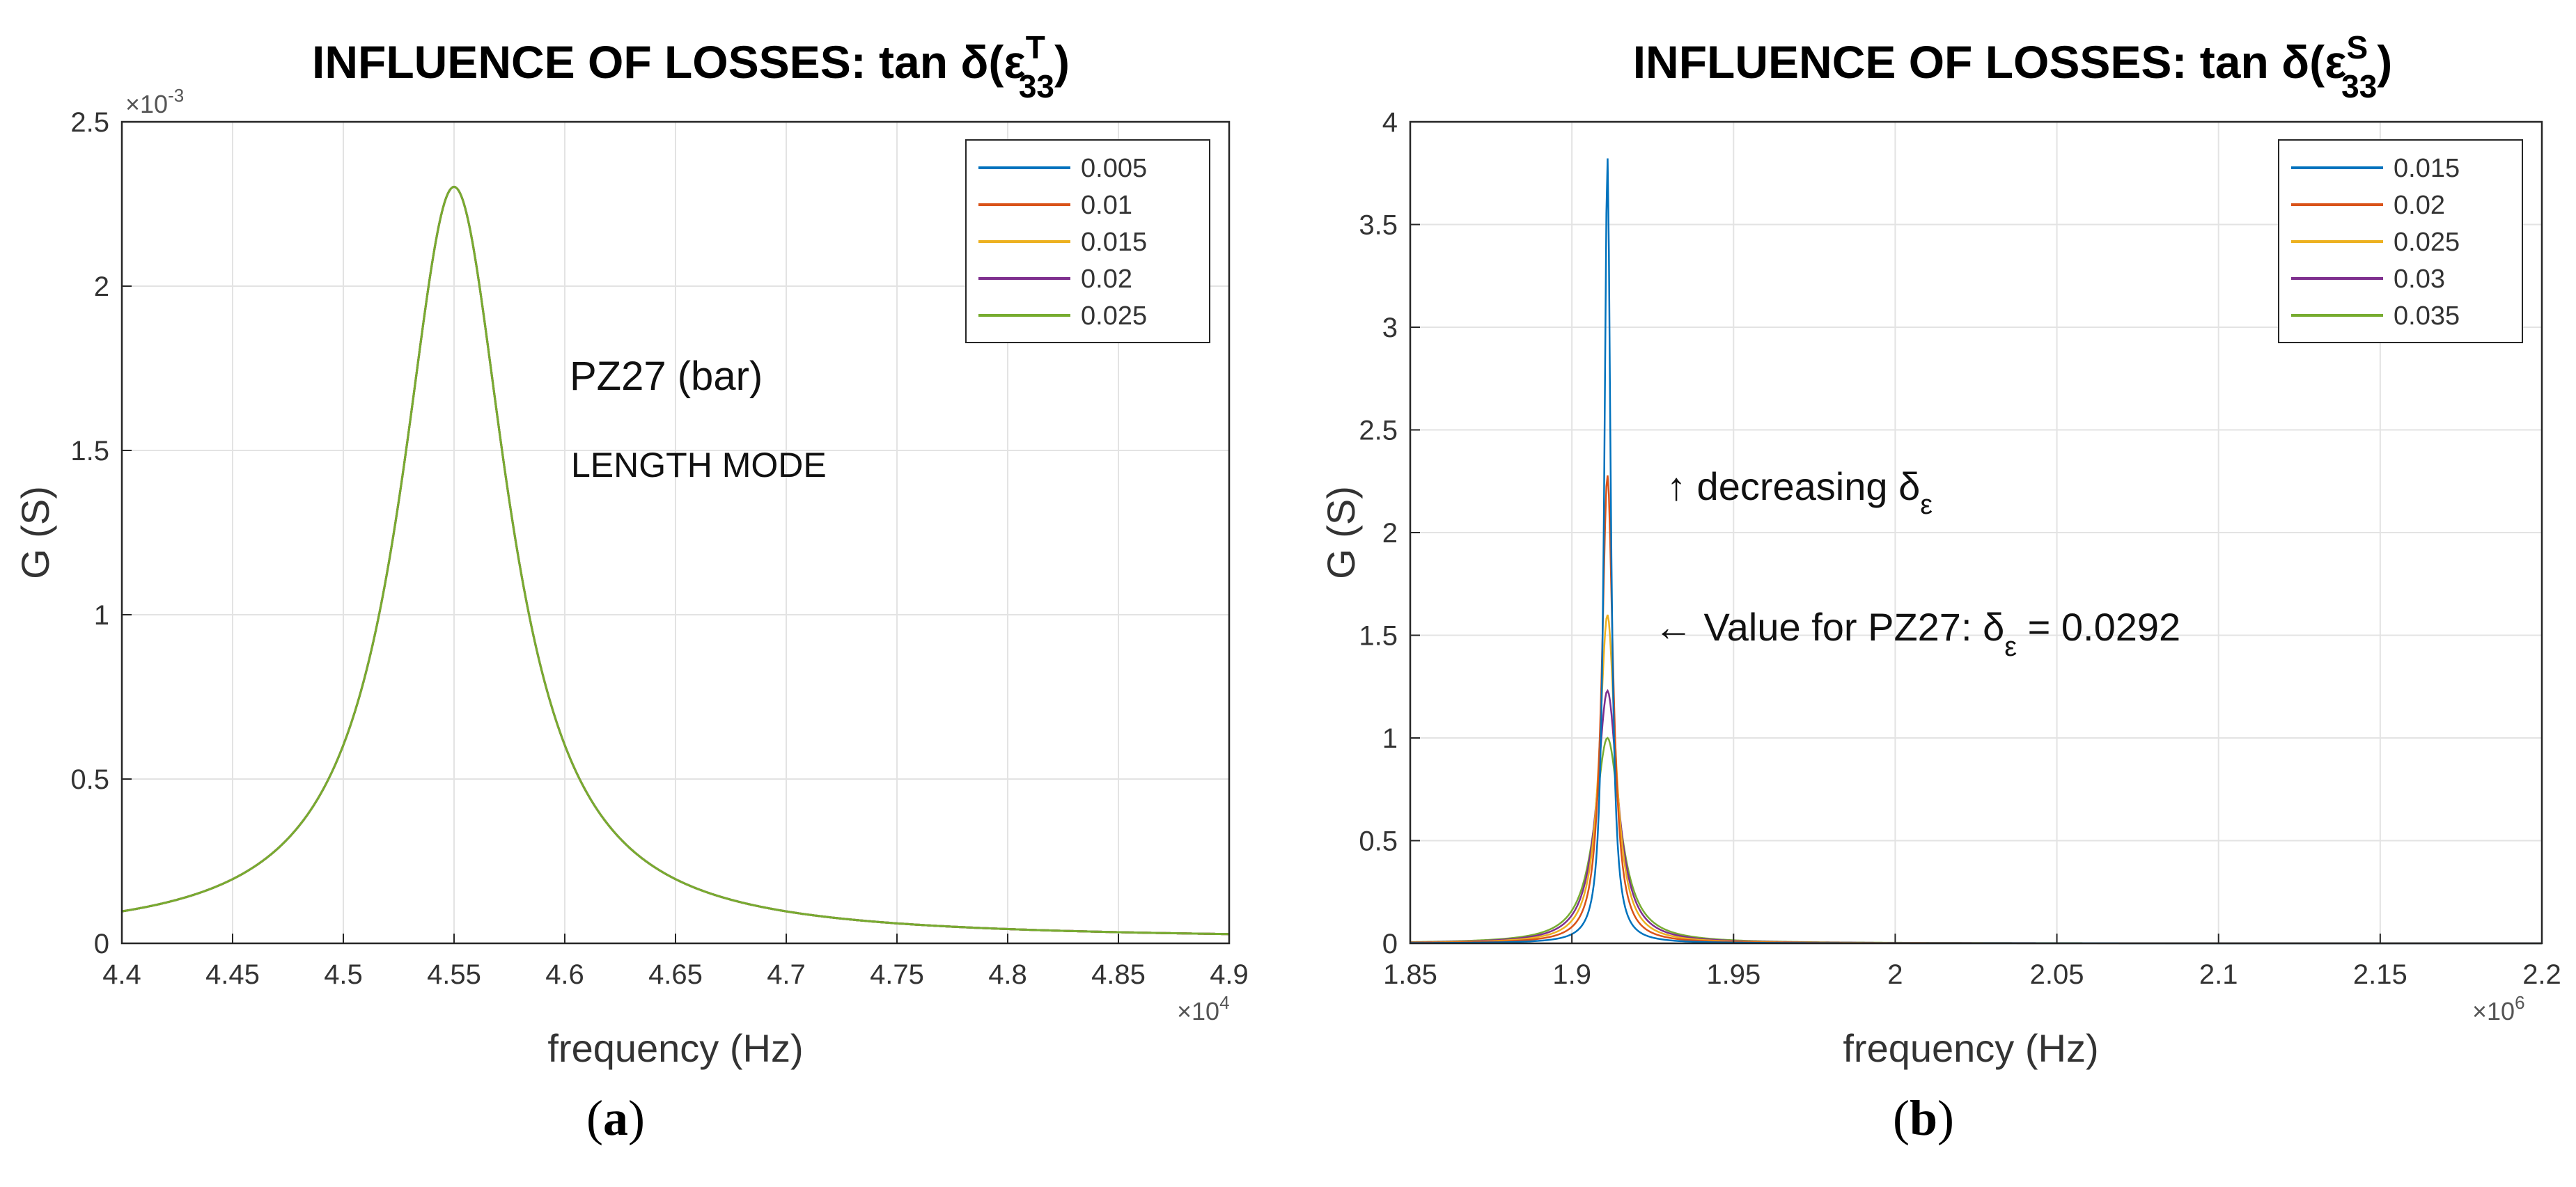  I want to click on chart-a-title-superscript: T, so click(1035, 47).